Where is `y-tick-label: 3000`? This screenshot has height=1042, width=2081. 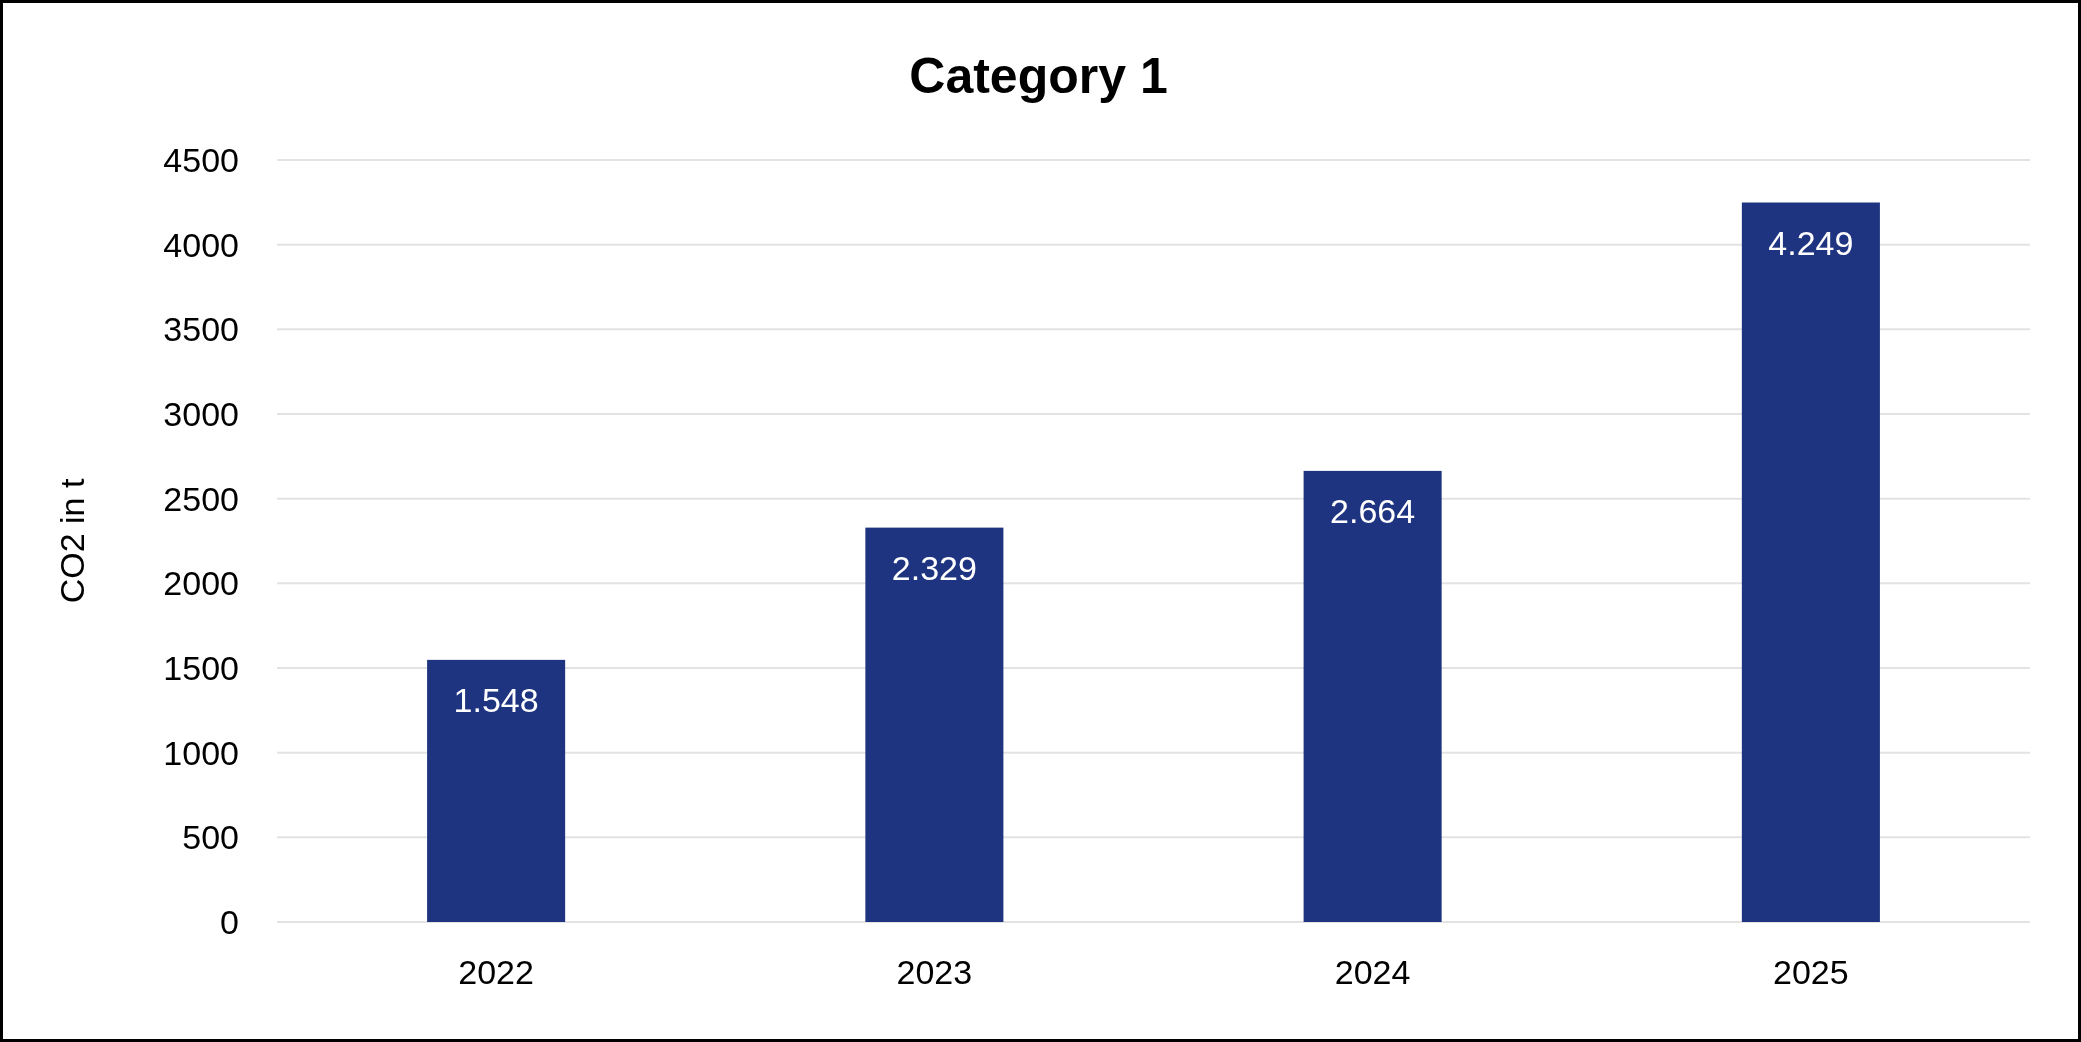 y-tick-label: 3000 is located at coordinates (201, 414).